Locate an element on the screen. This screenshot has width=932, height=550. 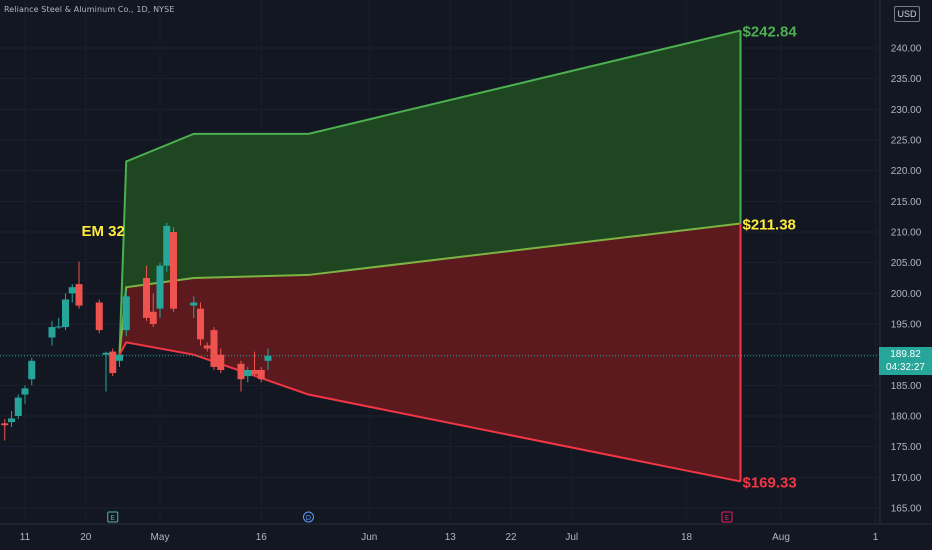
price-tick-label: 185.00 is located at coordinates (906, 386).